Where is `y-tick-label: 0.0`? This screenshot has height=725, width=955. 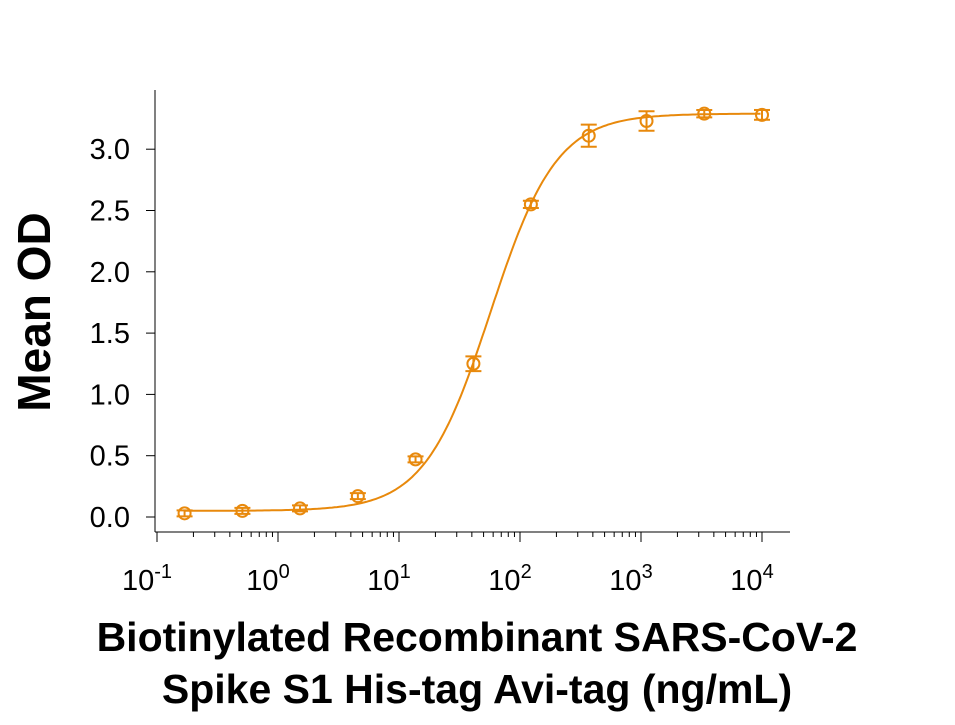 y-tick-label: 0.0 is located at coordinates (110, 518).